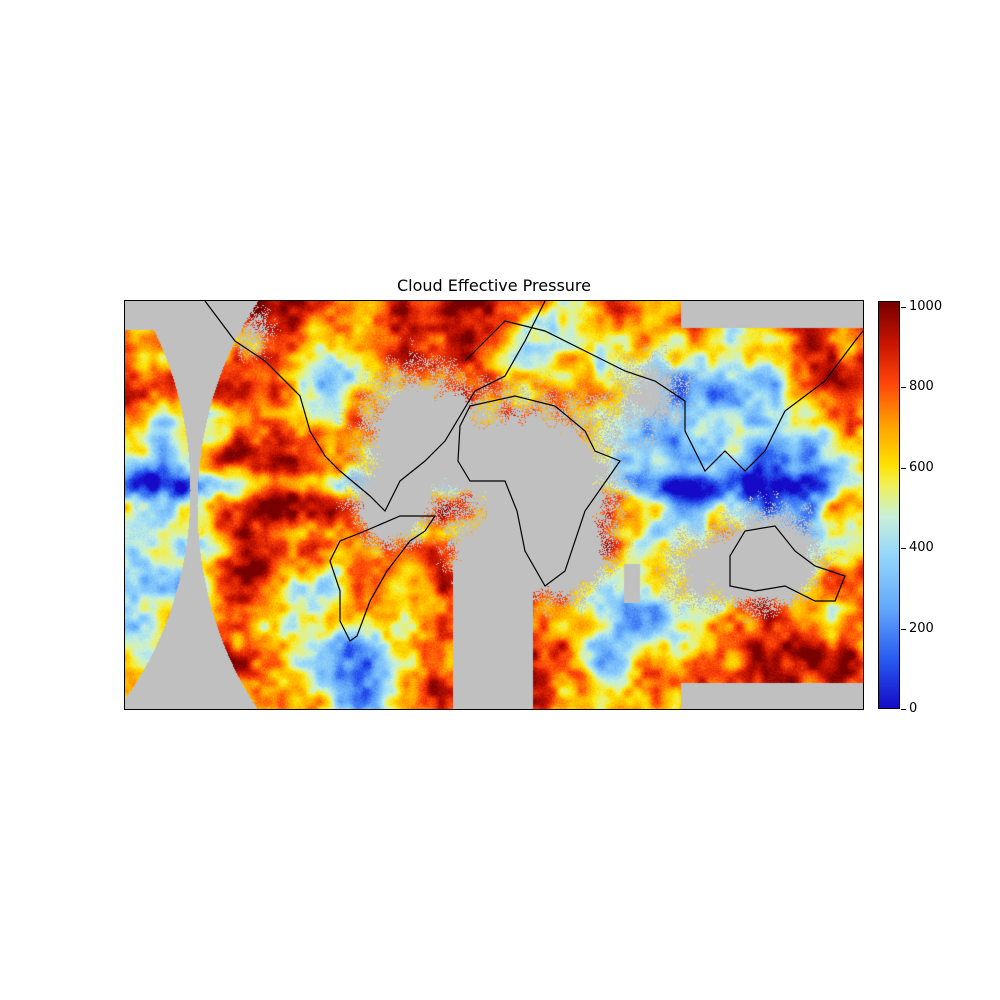 The height and width of the screenshot is (1000, 1000). What do you see at coordinates (926, 307) in the screenshot?
I see `colorbar-tick-label: 1000` at bounding box center [926, 307].